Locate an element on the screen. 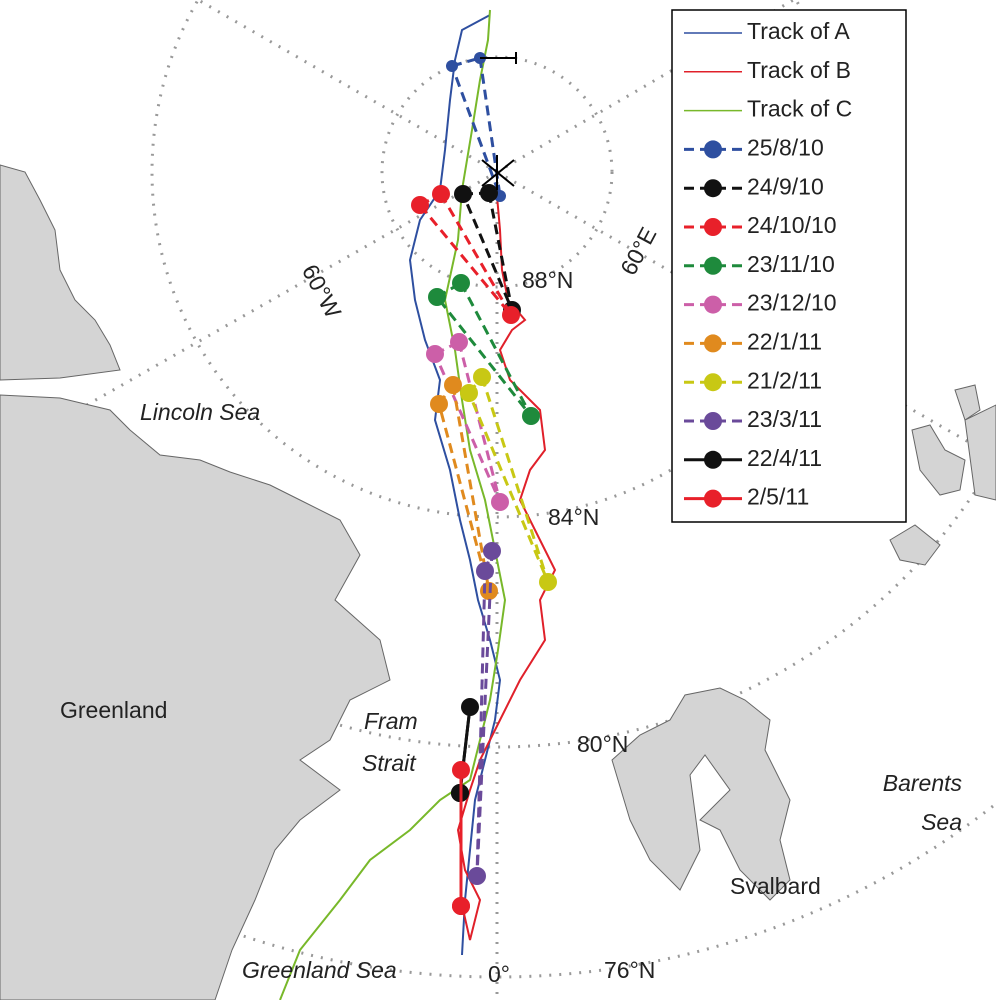  legend-label: 22/1/11 is located at coordinates (784, 341).